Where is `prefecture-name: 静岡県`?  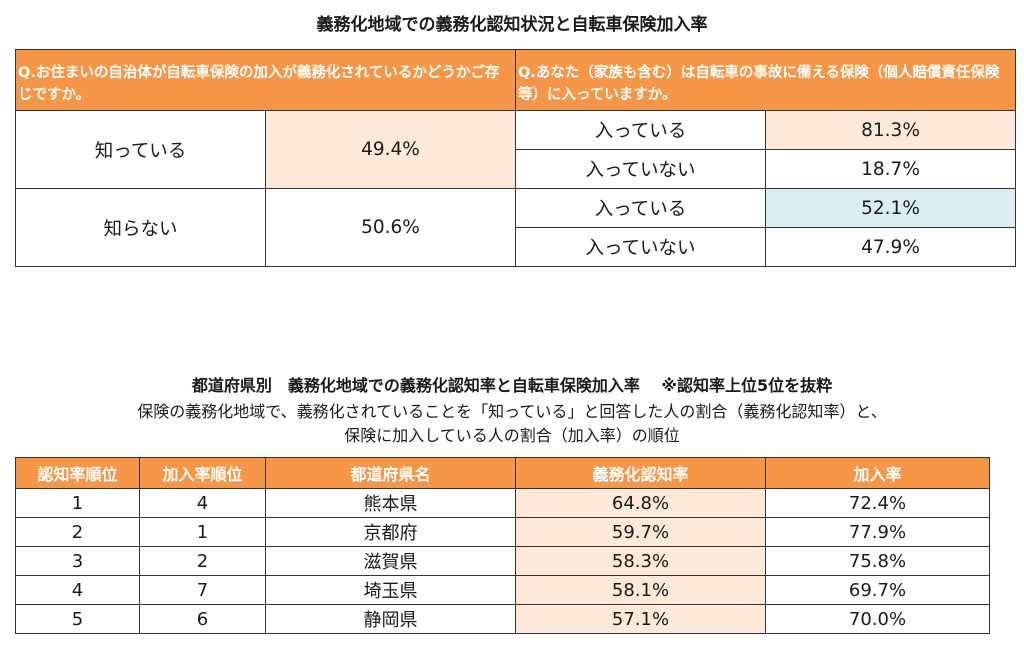
prefecture-name: 静岡県 is located at coordinates (390, 619).